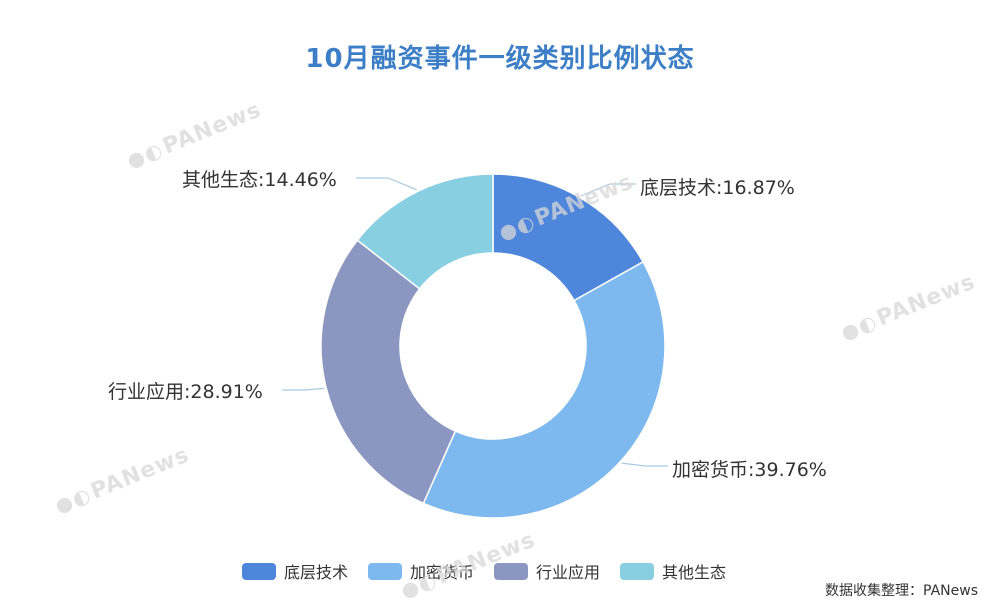  I want to click on legend-item-0: 底层技术, so click(295, 571).